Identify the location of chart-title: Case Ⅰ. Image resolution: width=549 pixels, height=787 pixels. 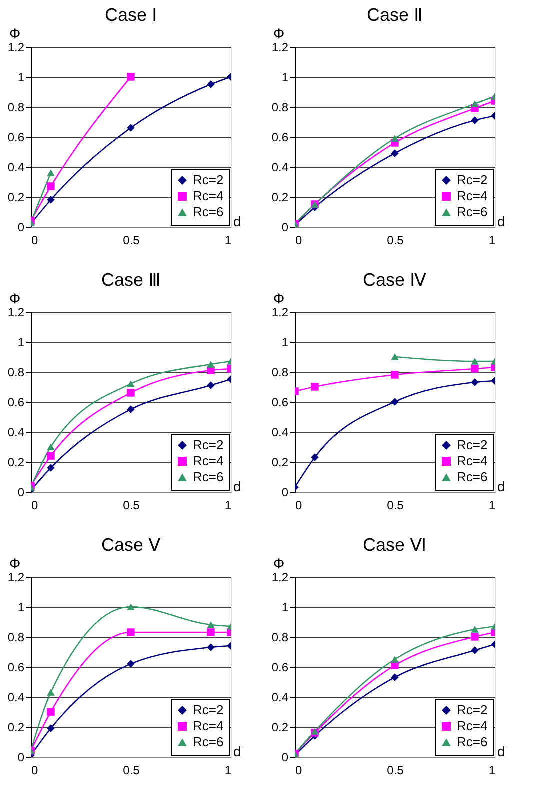
(131, 15).